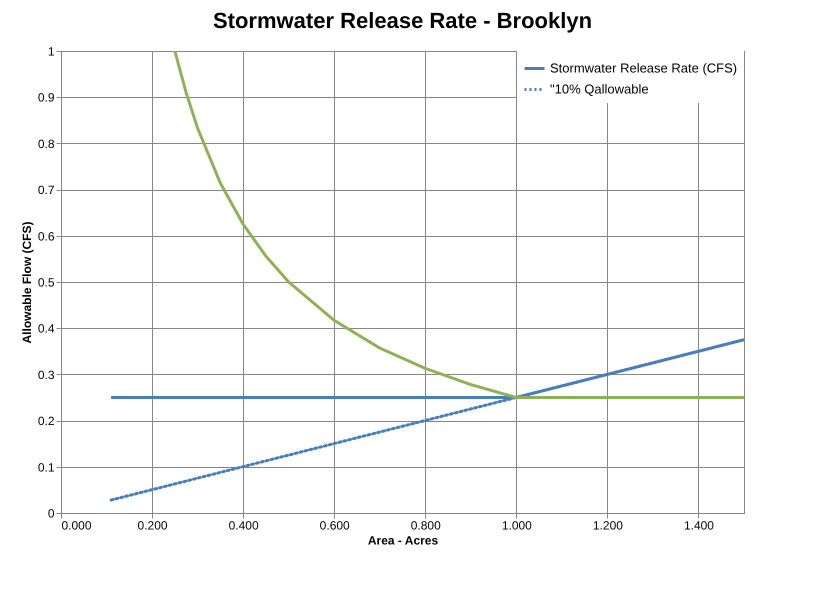 This screenshot has width=835, height=613. What do you see at coordinates (46, 190) in the screenshot?
I see `y-tick-label: 0.7` at bounding box center [46, 190].